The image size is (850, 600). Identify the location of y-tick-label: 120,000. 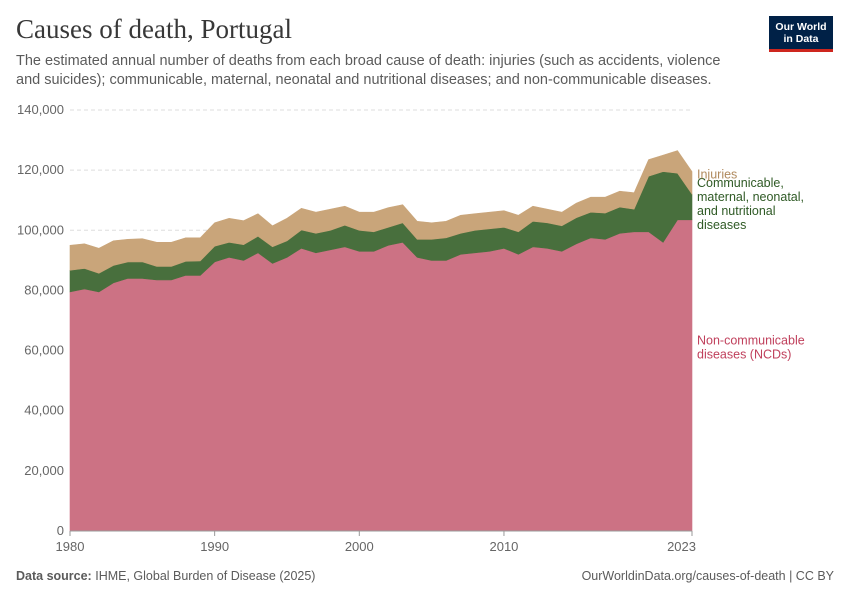
(40, 169).